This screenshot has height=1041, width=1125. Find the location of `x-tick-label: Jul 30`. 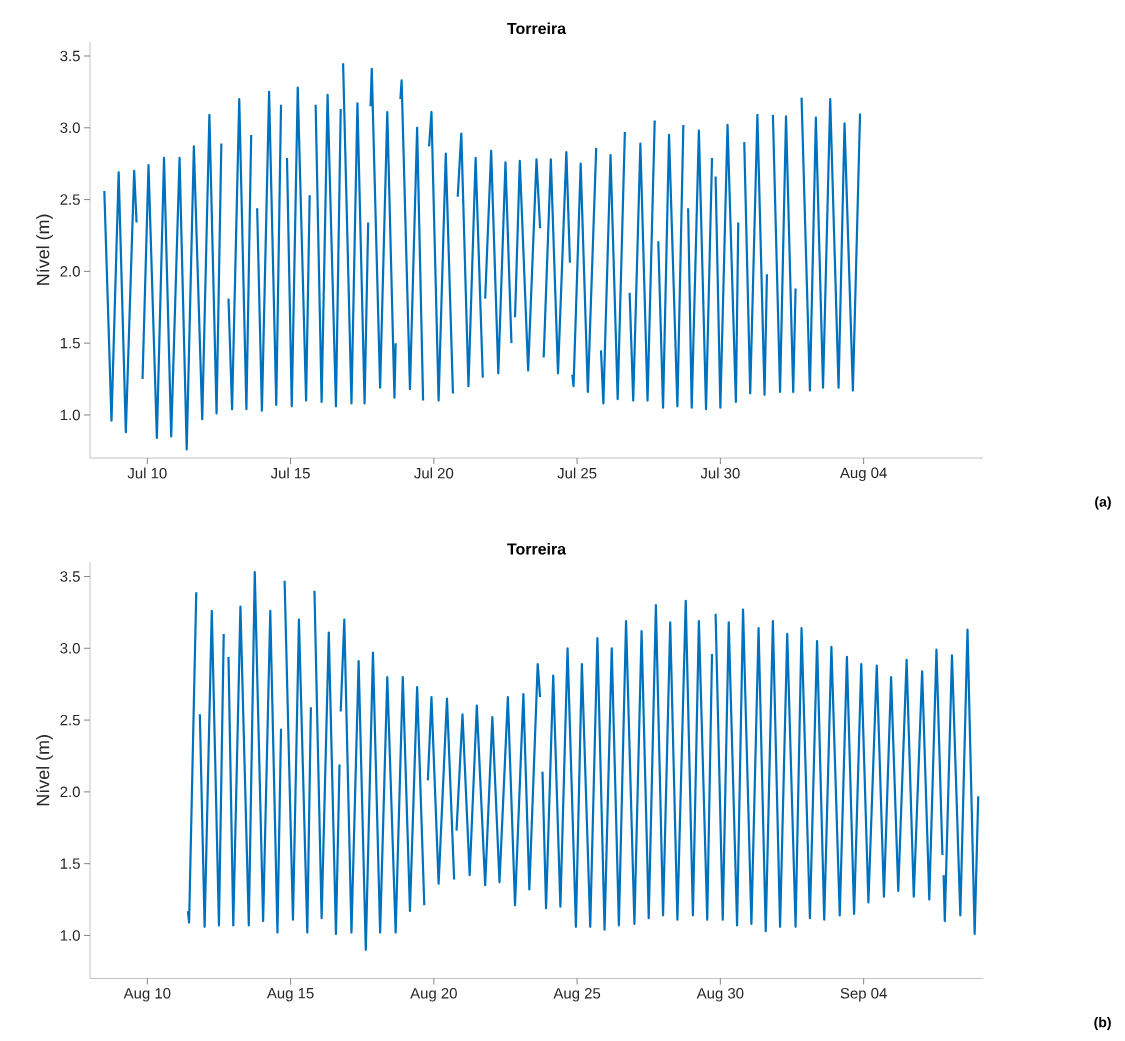

x-tick-label: Jul 30 is located at coordinates (720, 473).